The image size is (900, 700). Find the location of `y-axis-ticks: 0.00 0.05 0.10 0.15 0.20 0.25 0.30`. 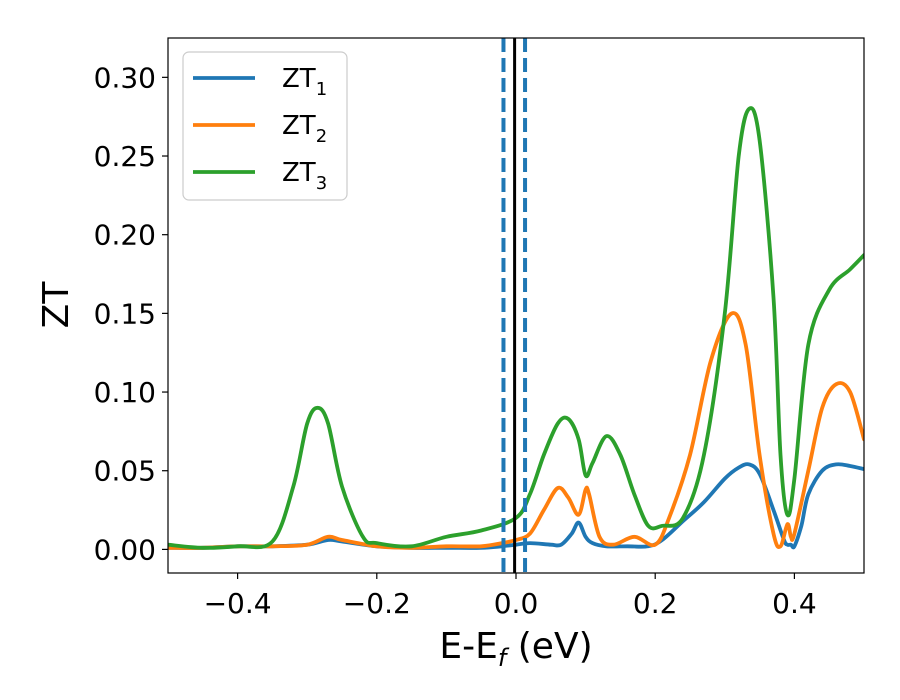

y-axis-ticks: 0.00 0.05 0.10 0.15 0.20 0.25 0.30 is located at coordinates (131, 313).